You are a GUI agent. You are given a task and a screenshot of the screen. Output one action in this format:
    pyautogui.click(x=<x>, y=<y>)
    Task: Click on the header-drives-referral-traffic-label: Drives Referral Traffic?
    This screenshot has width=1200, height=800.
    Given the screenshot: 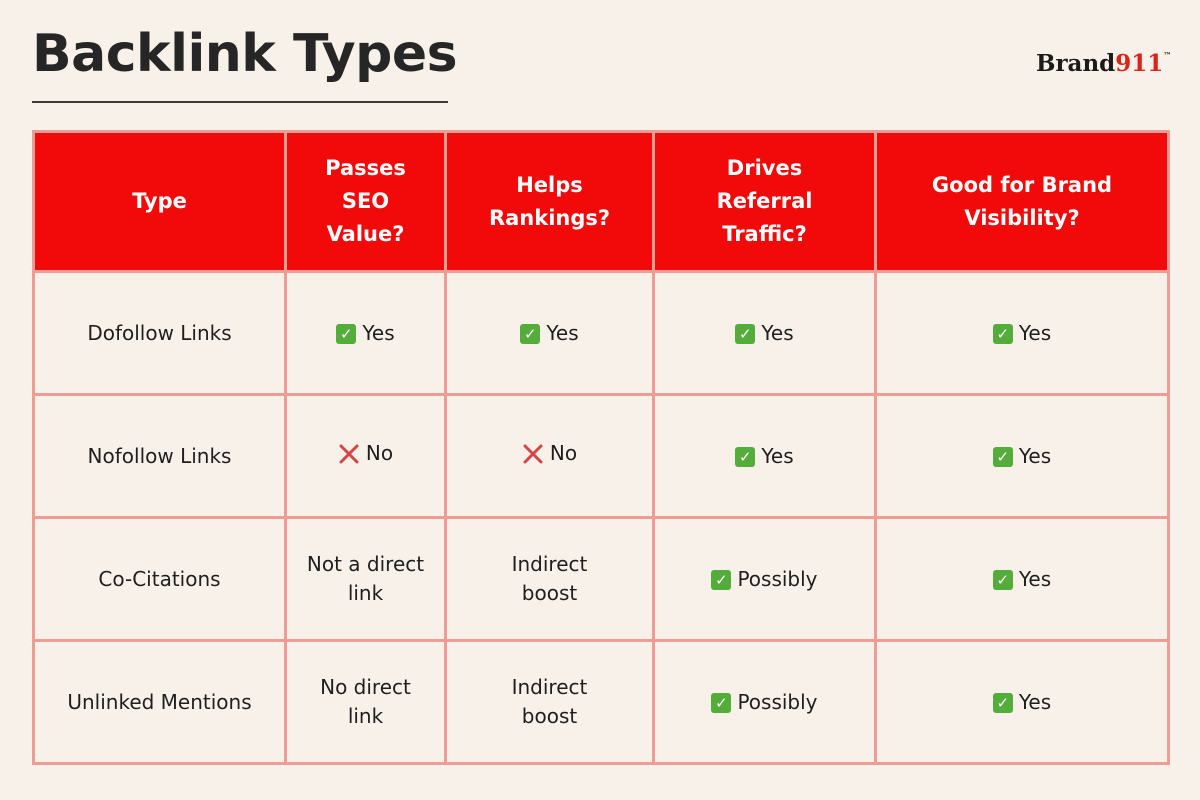 What is the action you would take?
    pyautogui.click(x=764, y=201)
    